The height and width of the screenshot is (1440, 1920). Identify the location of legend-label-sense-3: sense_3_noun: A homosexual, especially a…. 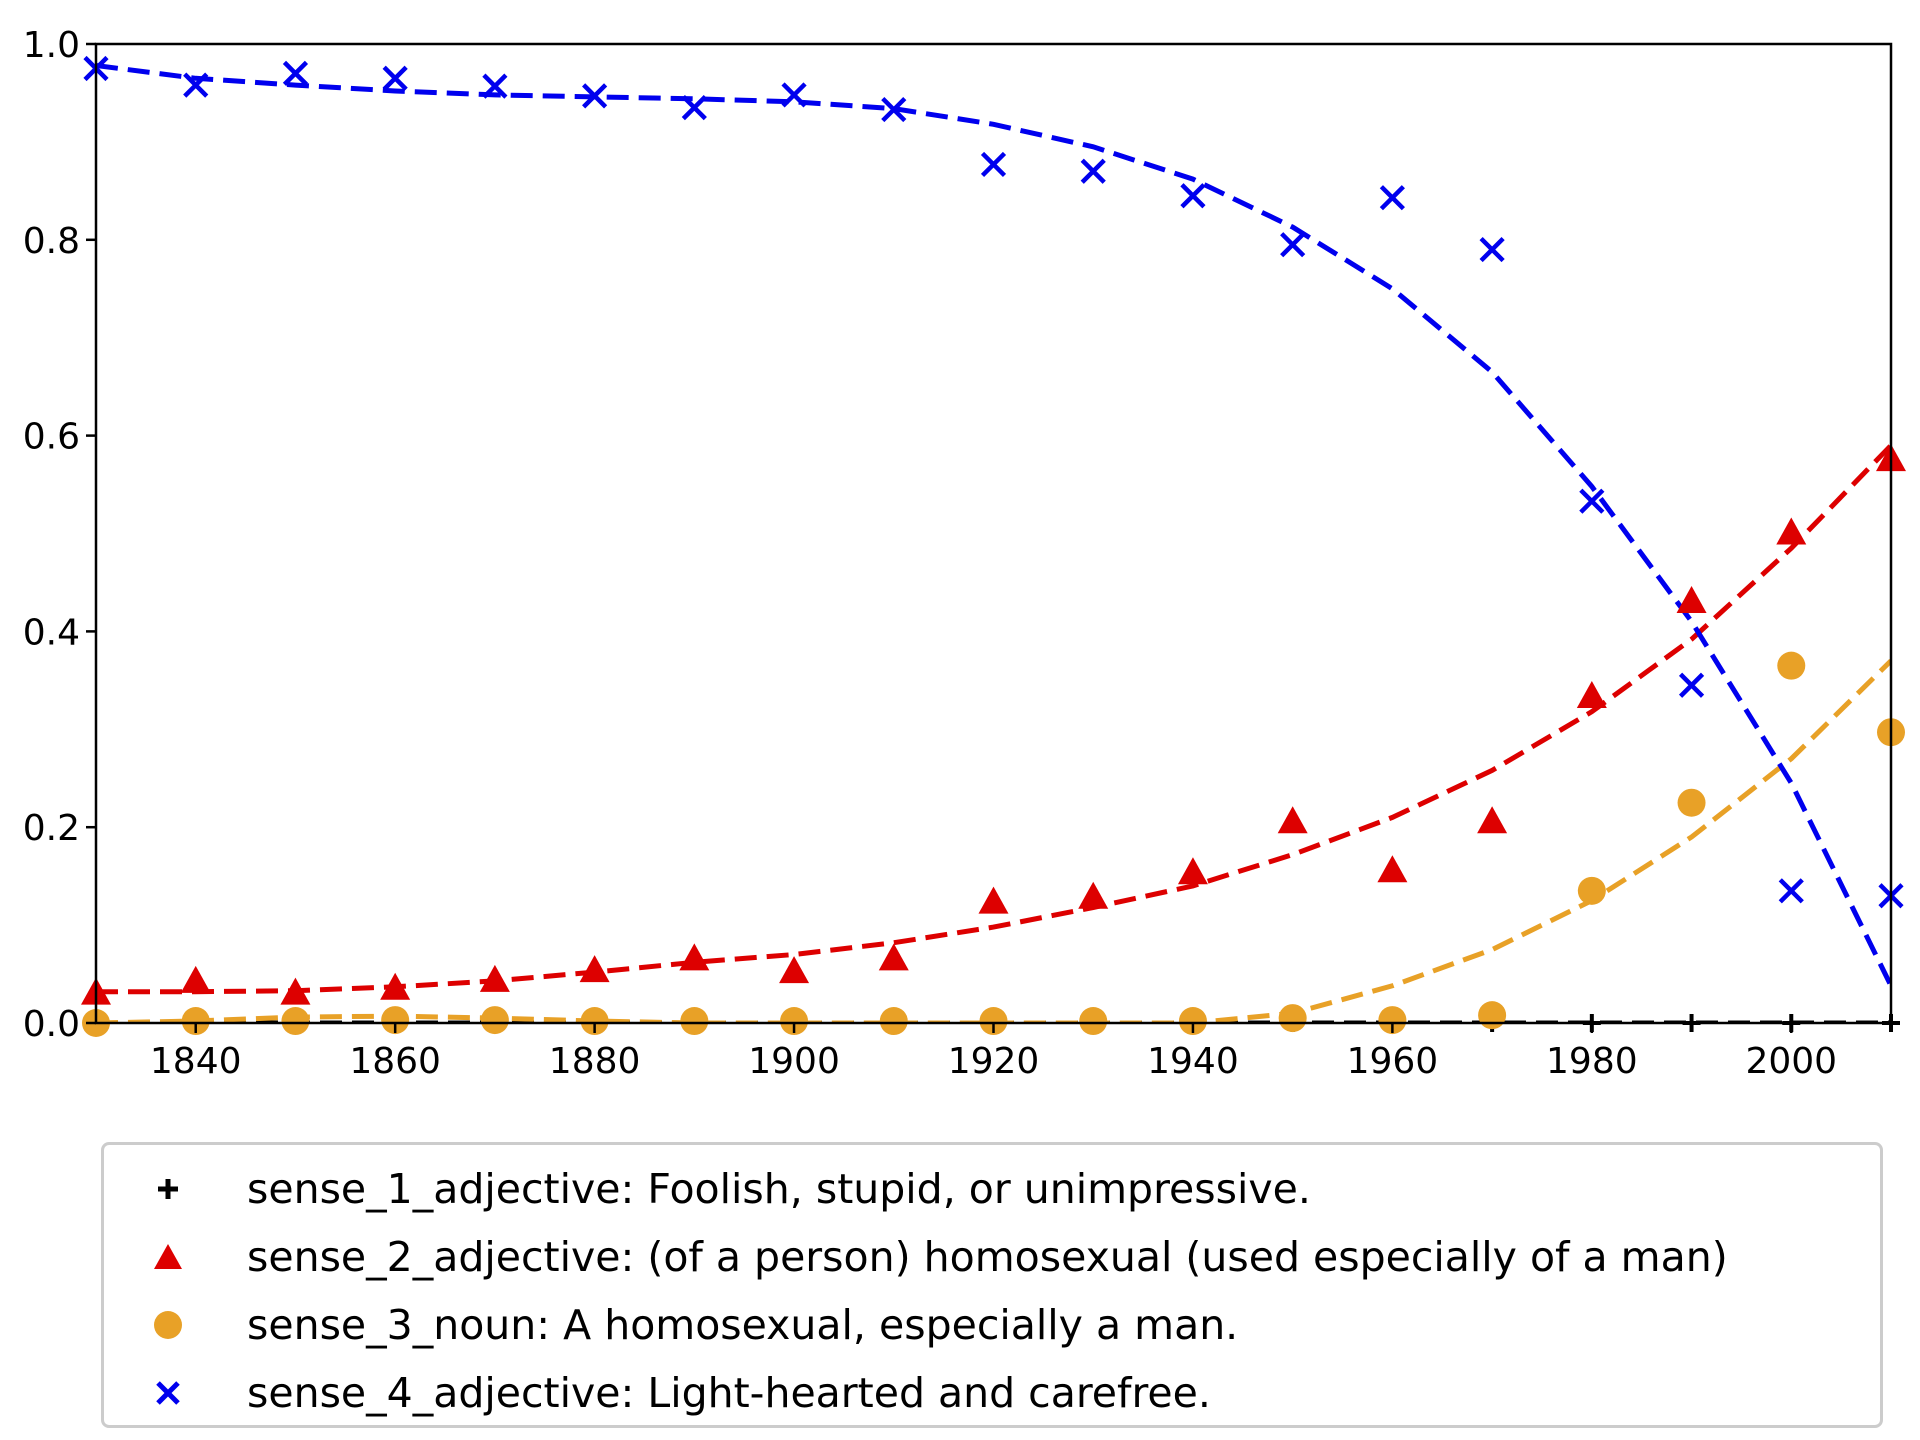
(743, 1325).